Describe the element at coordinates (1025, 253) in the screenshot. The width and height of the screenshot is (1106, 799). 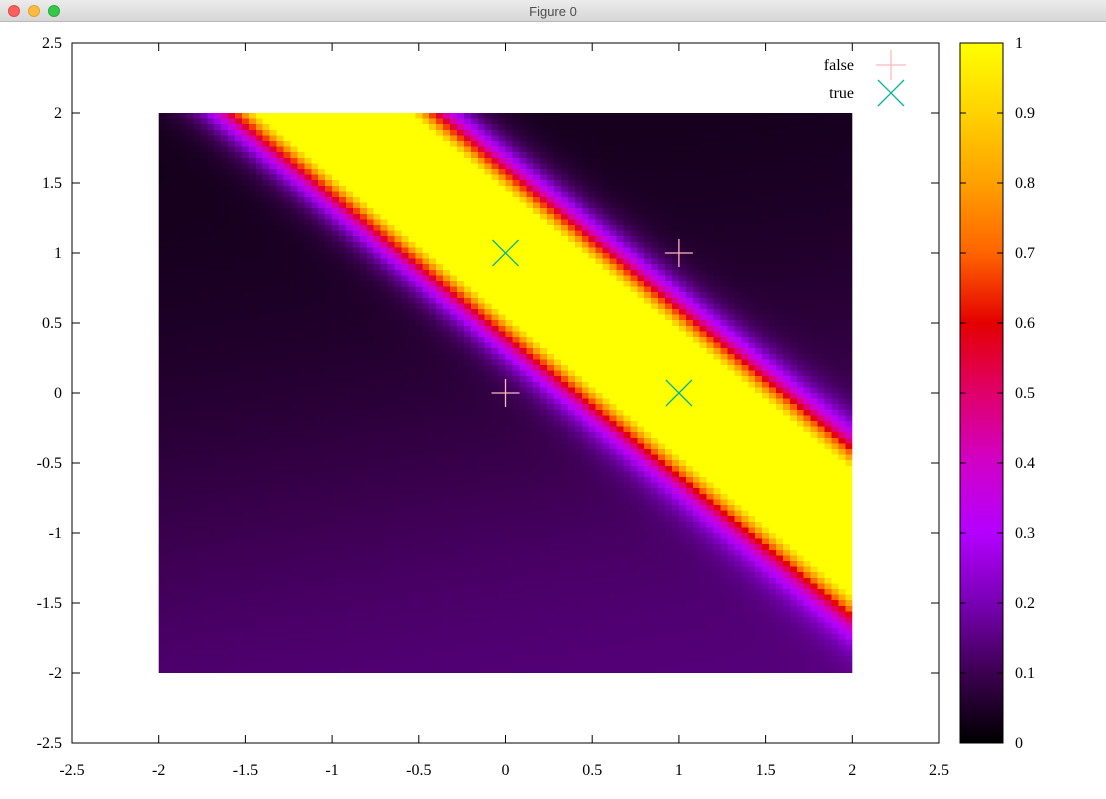
I see `colorbar-tick-label: 0.7` at that location.